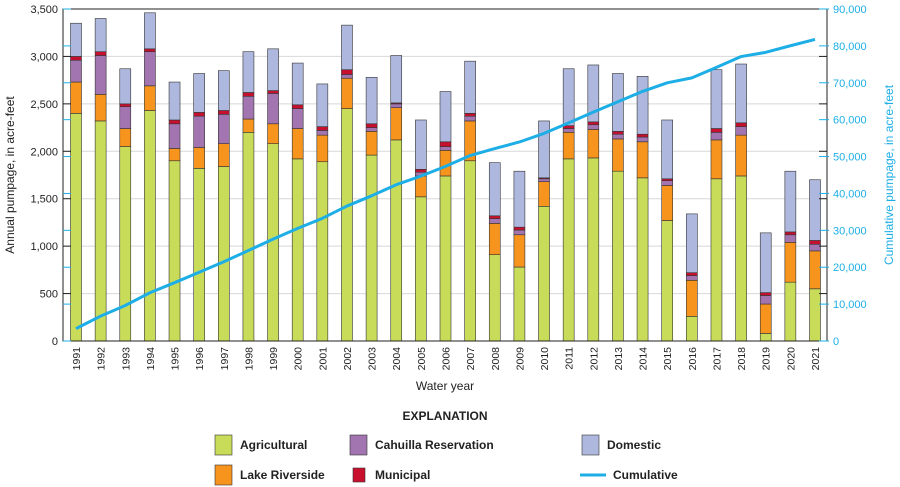  What do you see at coordinates (358, 445) in the screenshot?
I see `legend-swatch-cahuilla-reservation` at bounding box center [358, 445].